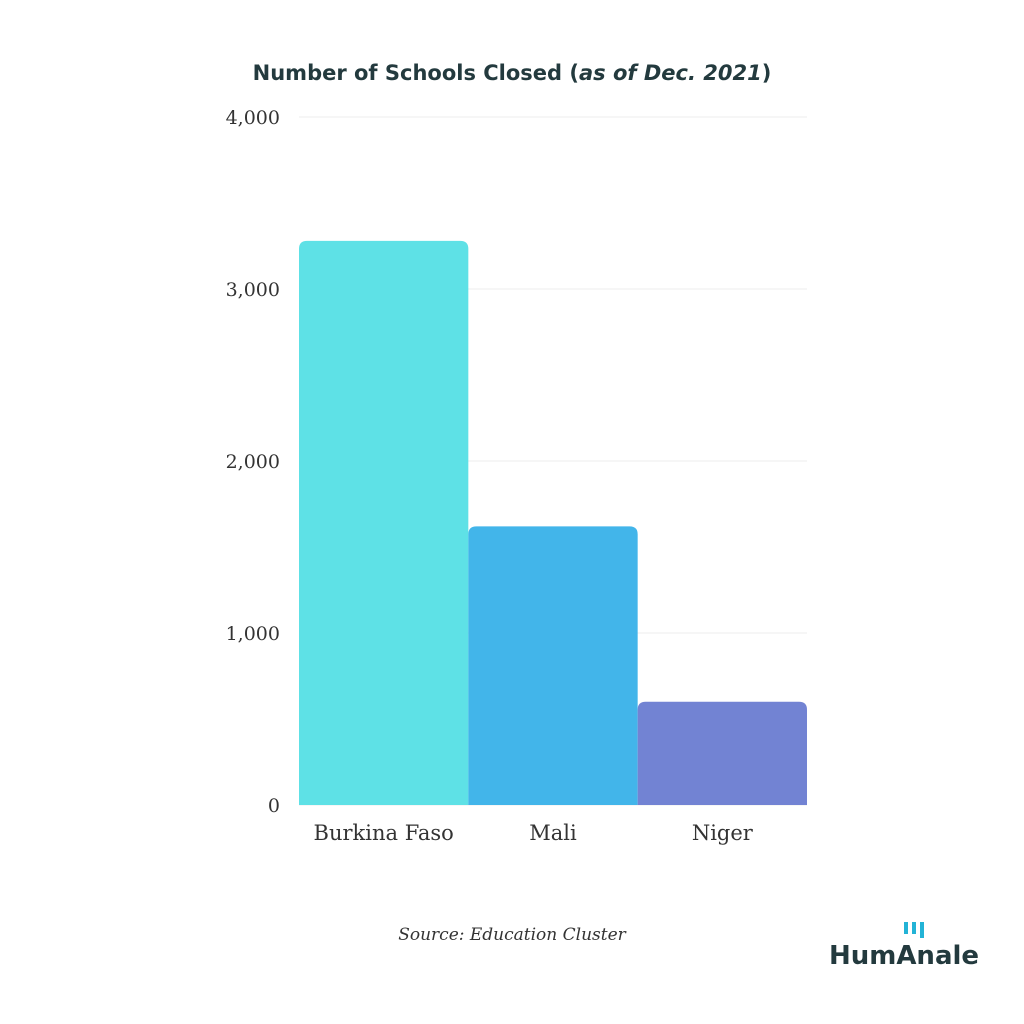 This screenshot has width=1024, height=1024. Describe the element at coordinates (723, 833) in the screenshot. I see `x-tick-label: Niger` at that location.